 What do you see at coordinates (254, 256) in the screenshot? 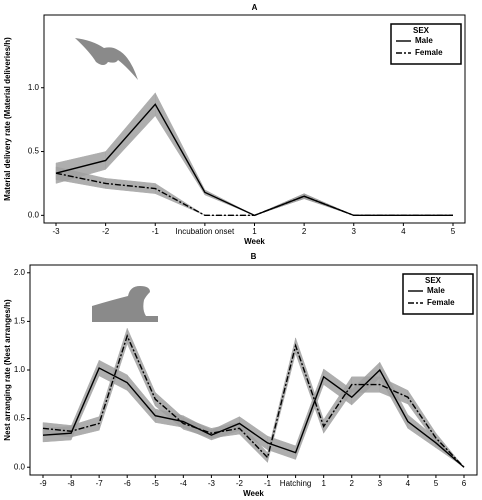
I see `chart-title: B` at bounding box center [254, 256].